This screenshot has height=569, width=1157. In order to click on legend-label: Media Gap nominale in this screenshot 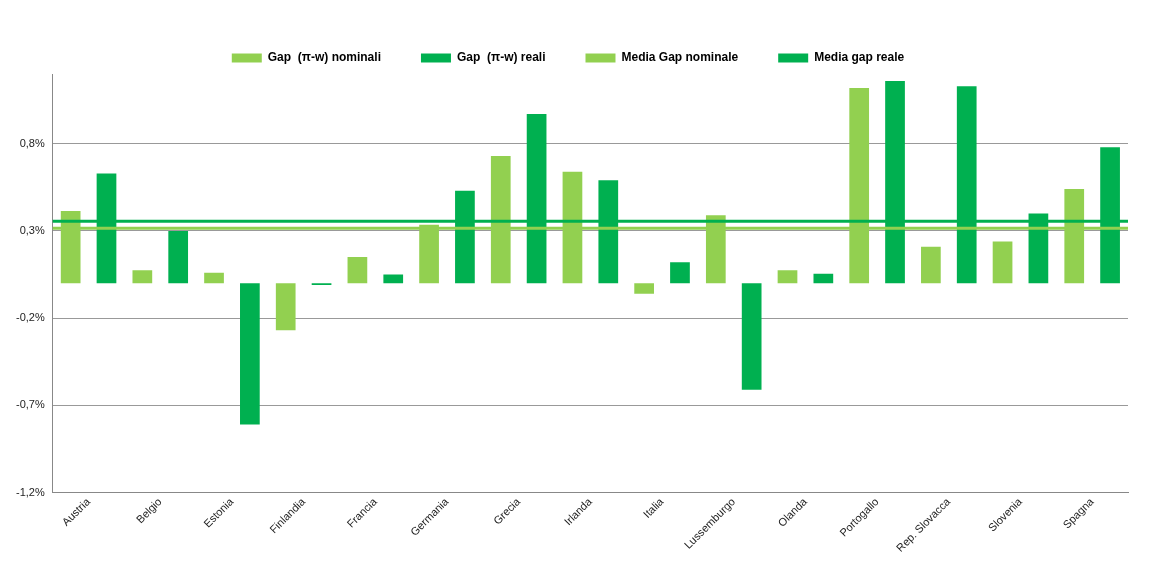, I will do `click(680, 57)`.